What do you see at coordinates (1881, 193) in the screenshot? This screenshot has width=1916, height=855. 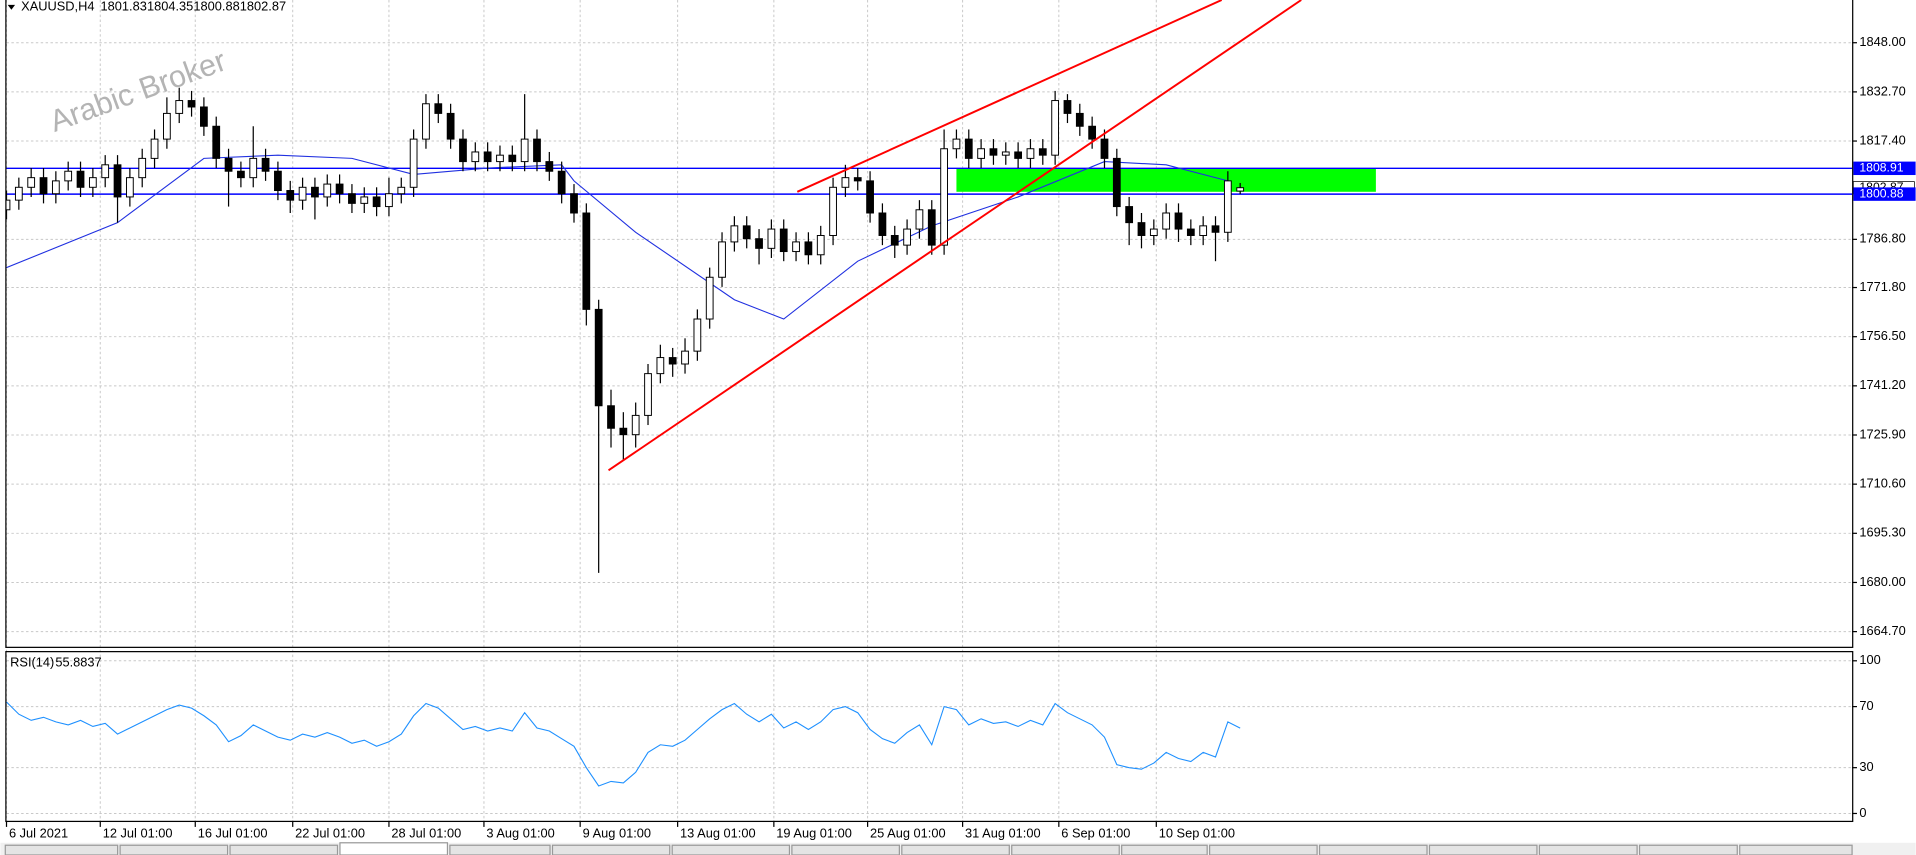 I see `level-label: 1800.88` at bounding box center [1881, 193].